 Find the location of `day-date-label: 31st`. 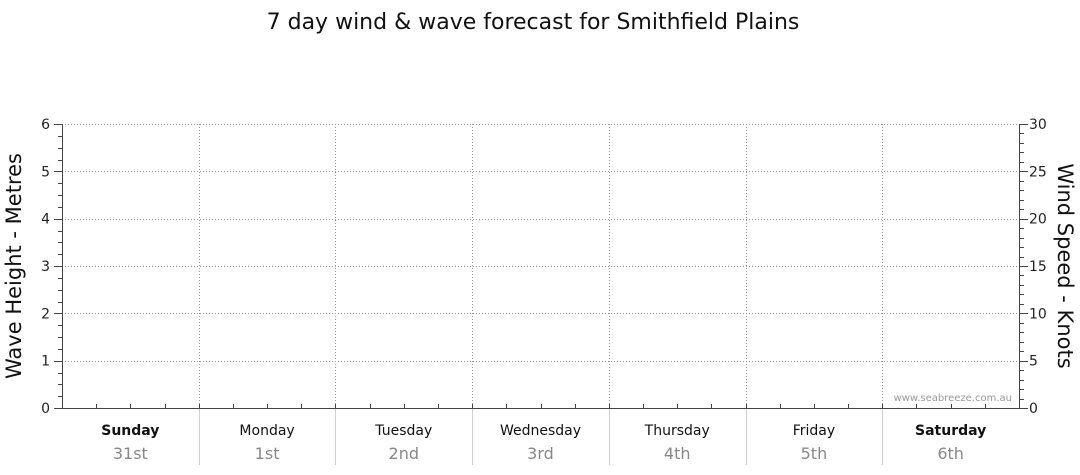

day-date-label: 31st is located at coordinates (130, 453).